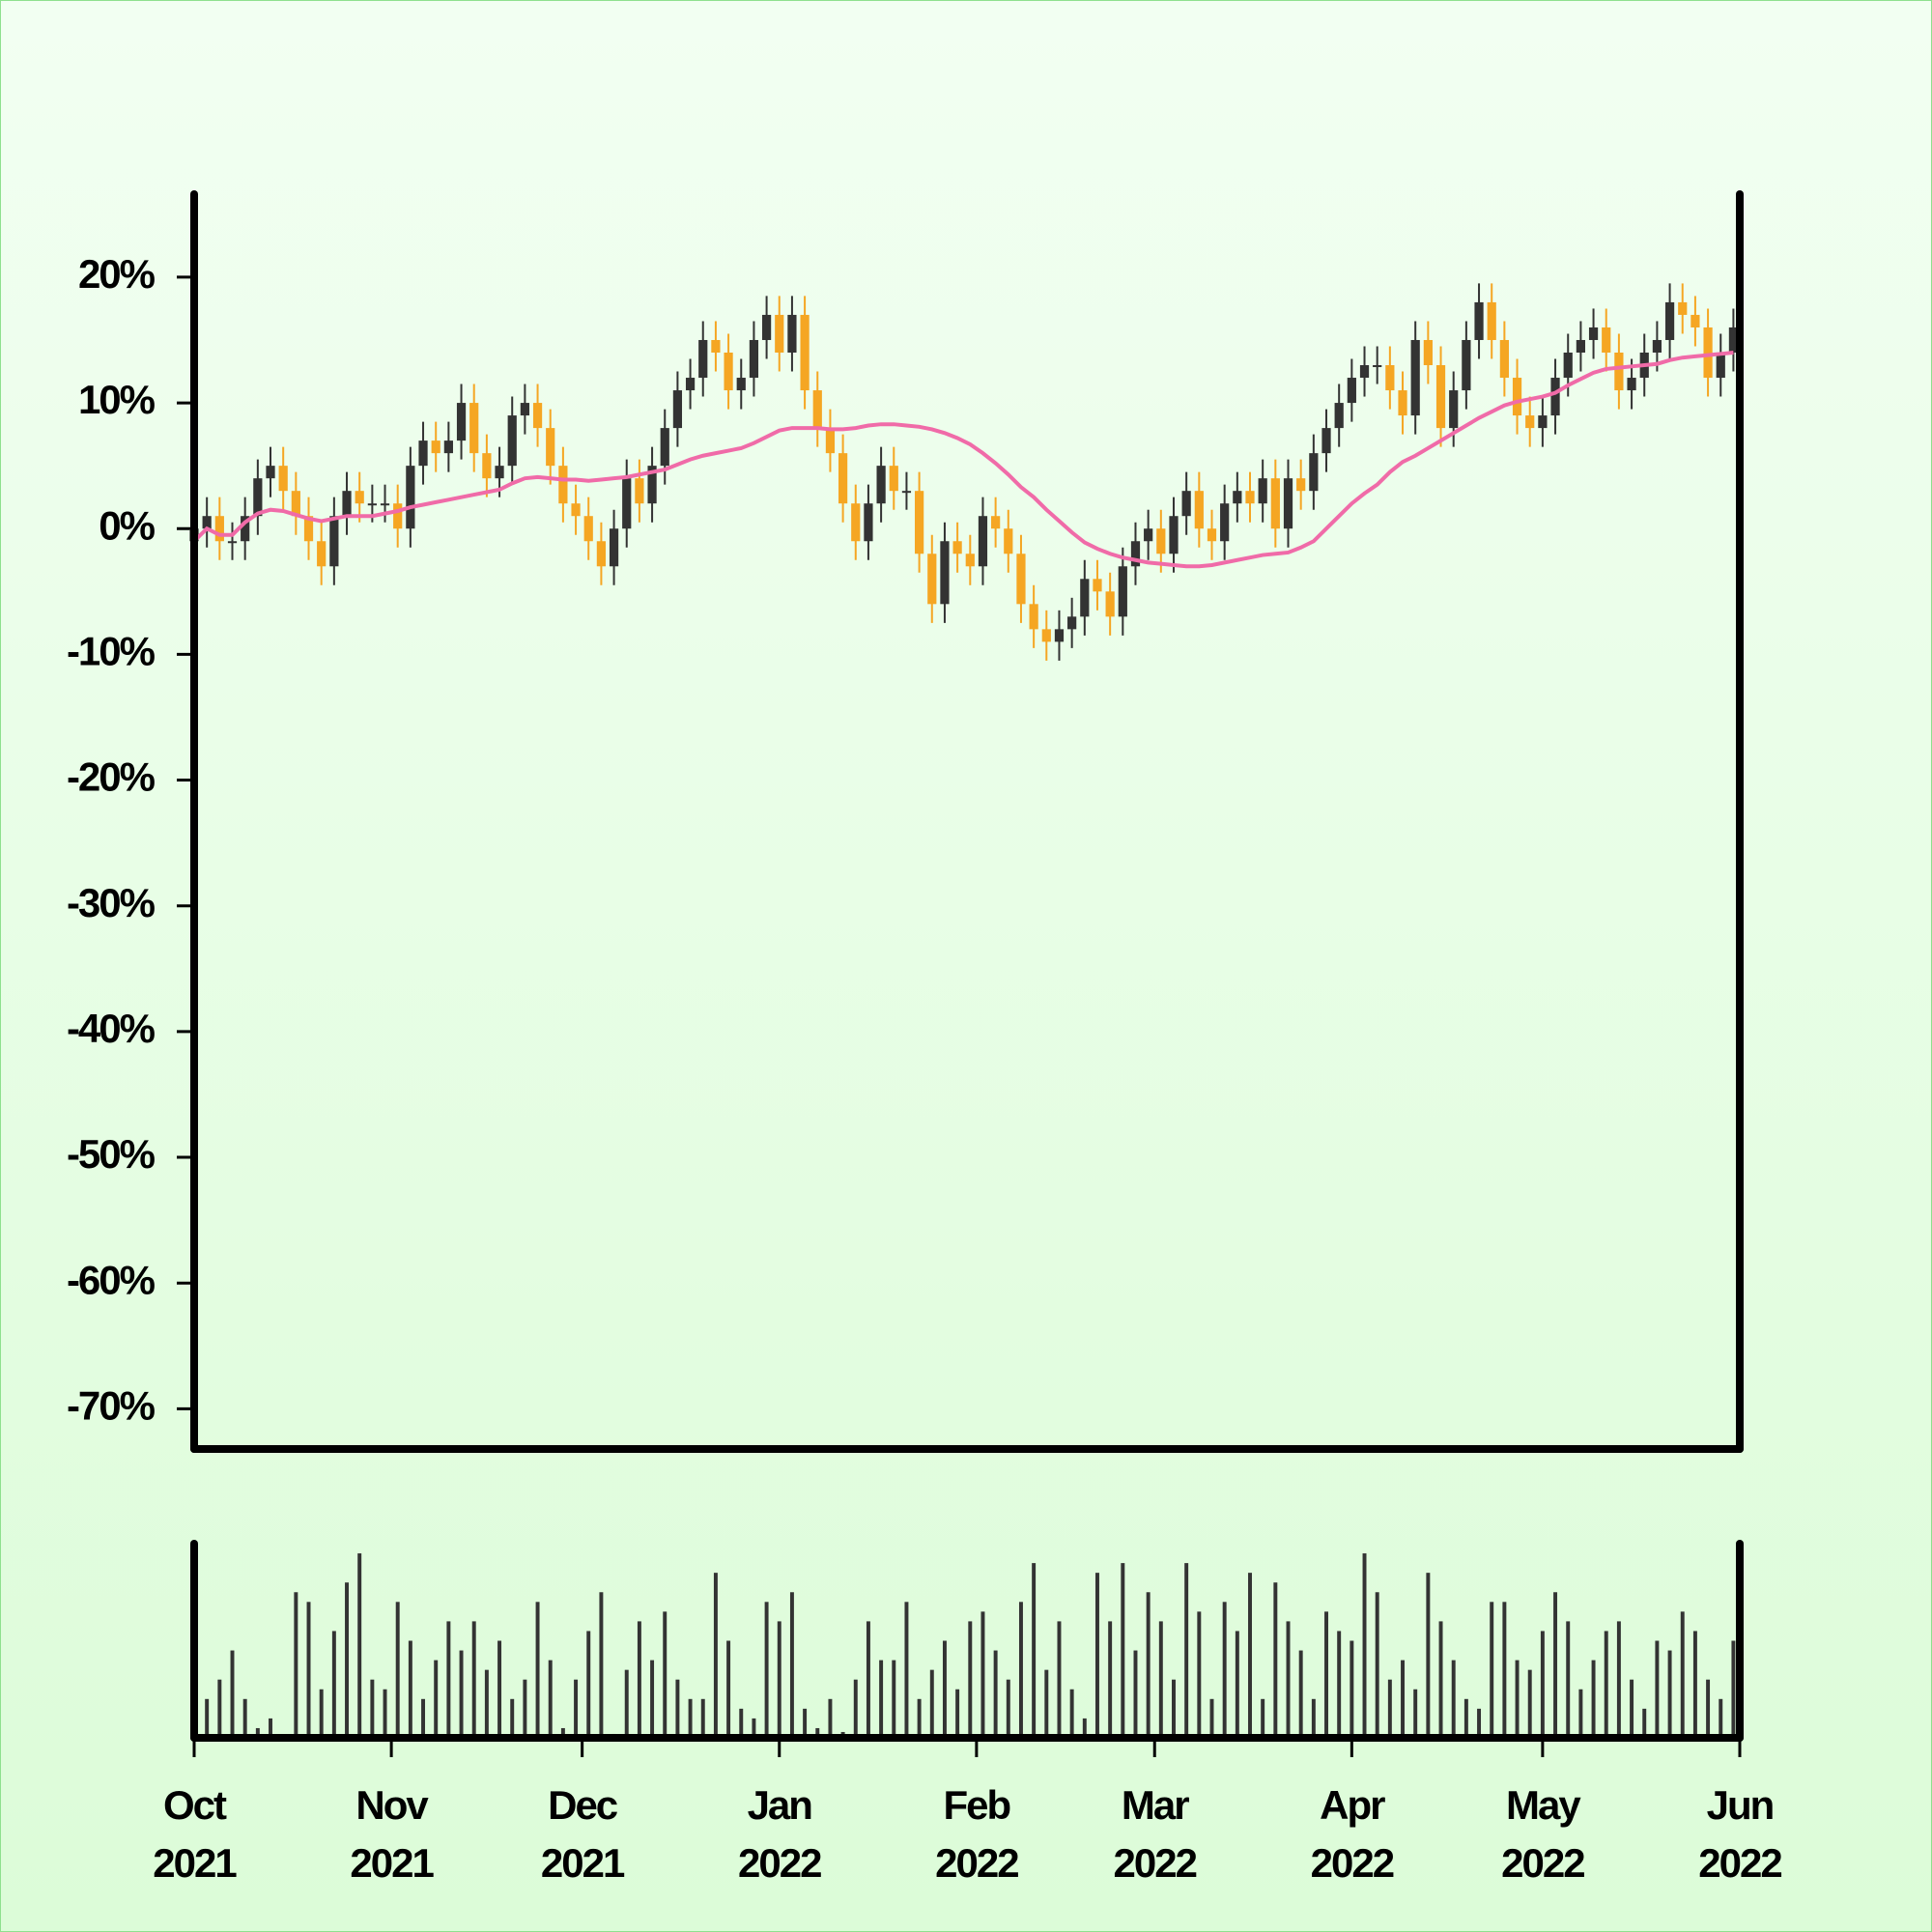 This screenshot has width=1932, height=1932. What do you see at coordinates (111, 1405) in the screenshot?
I see `y-tick-label: -70%` at bounding box center [111, 1405].